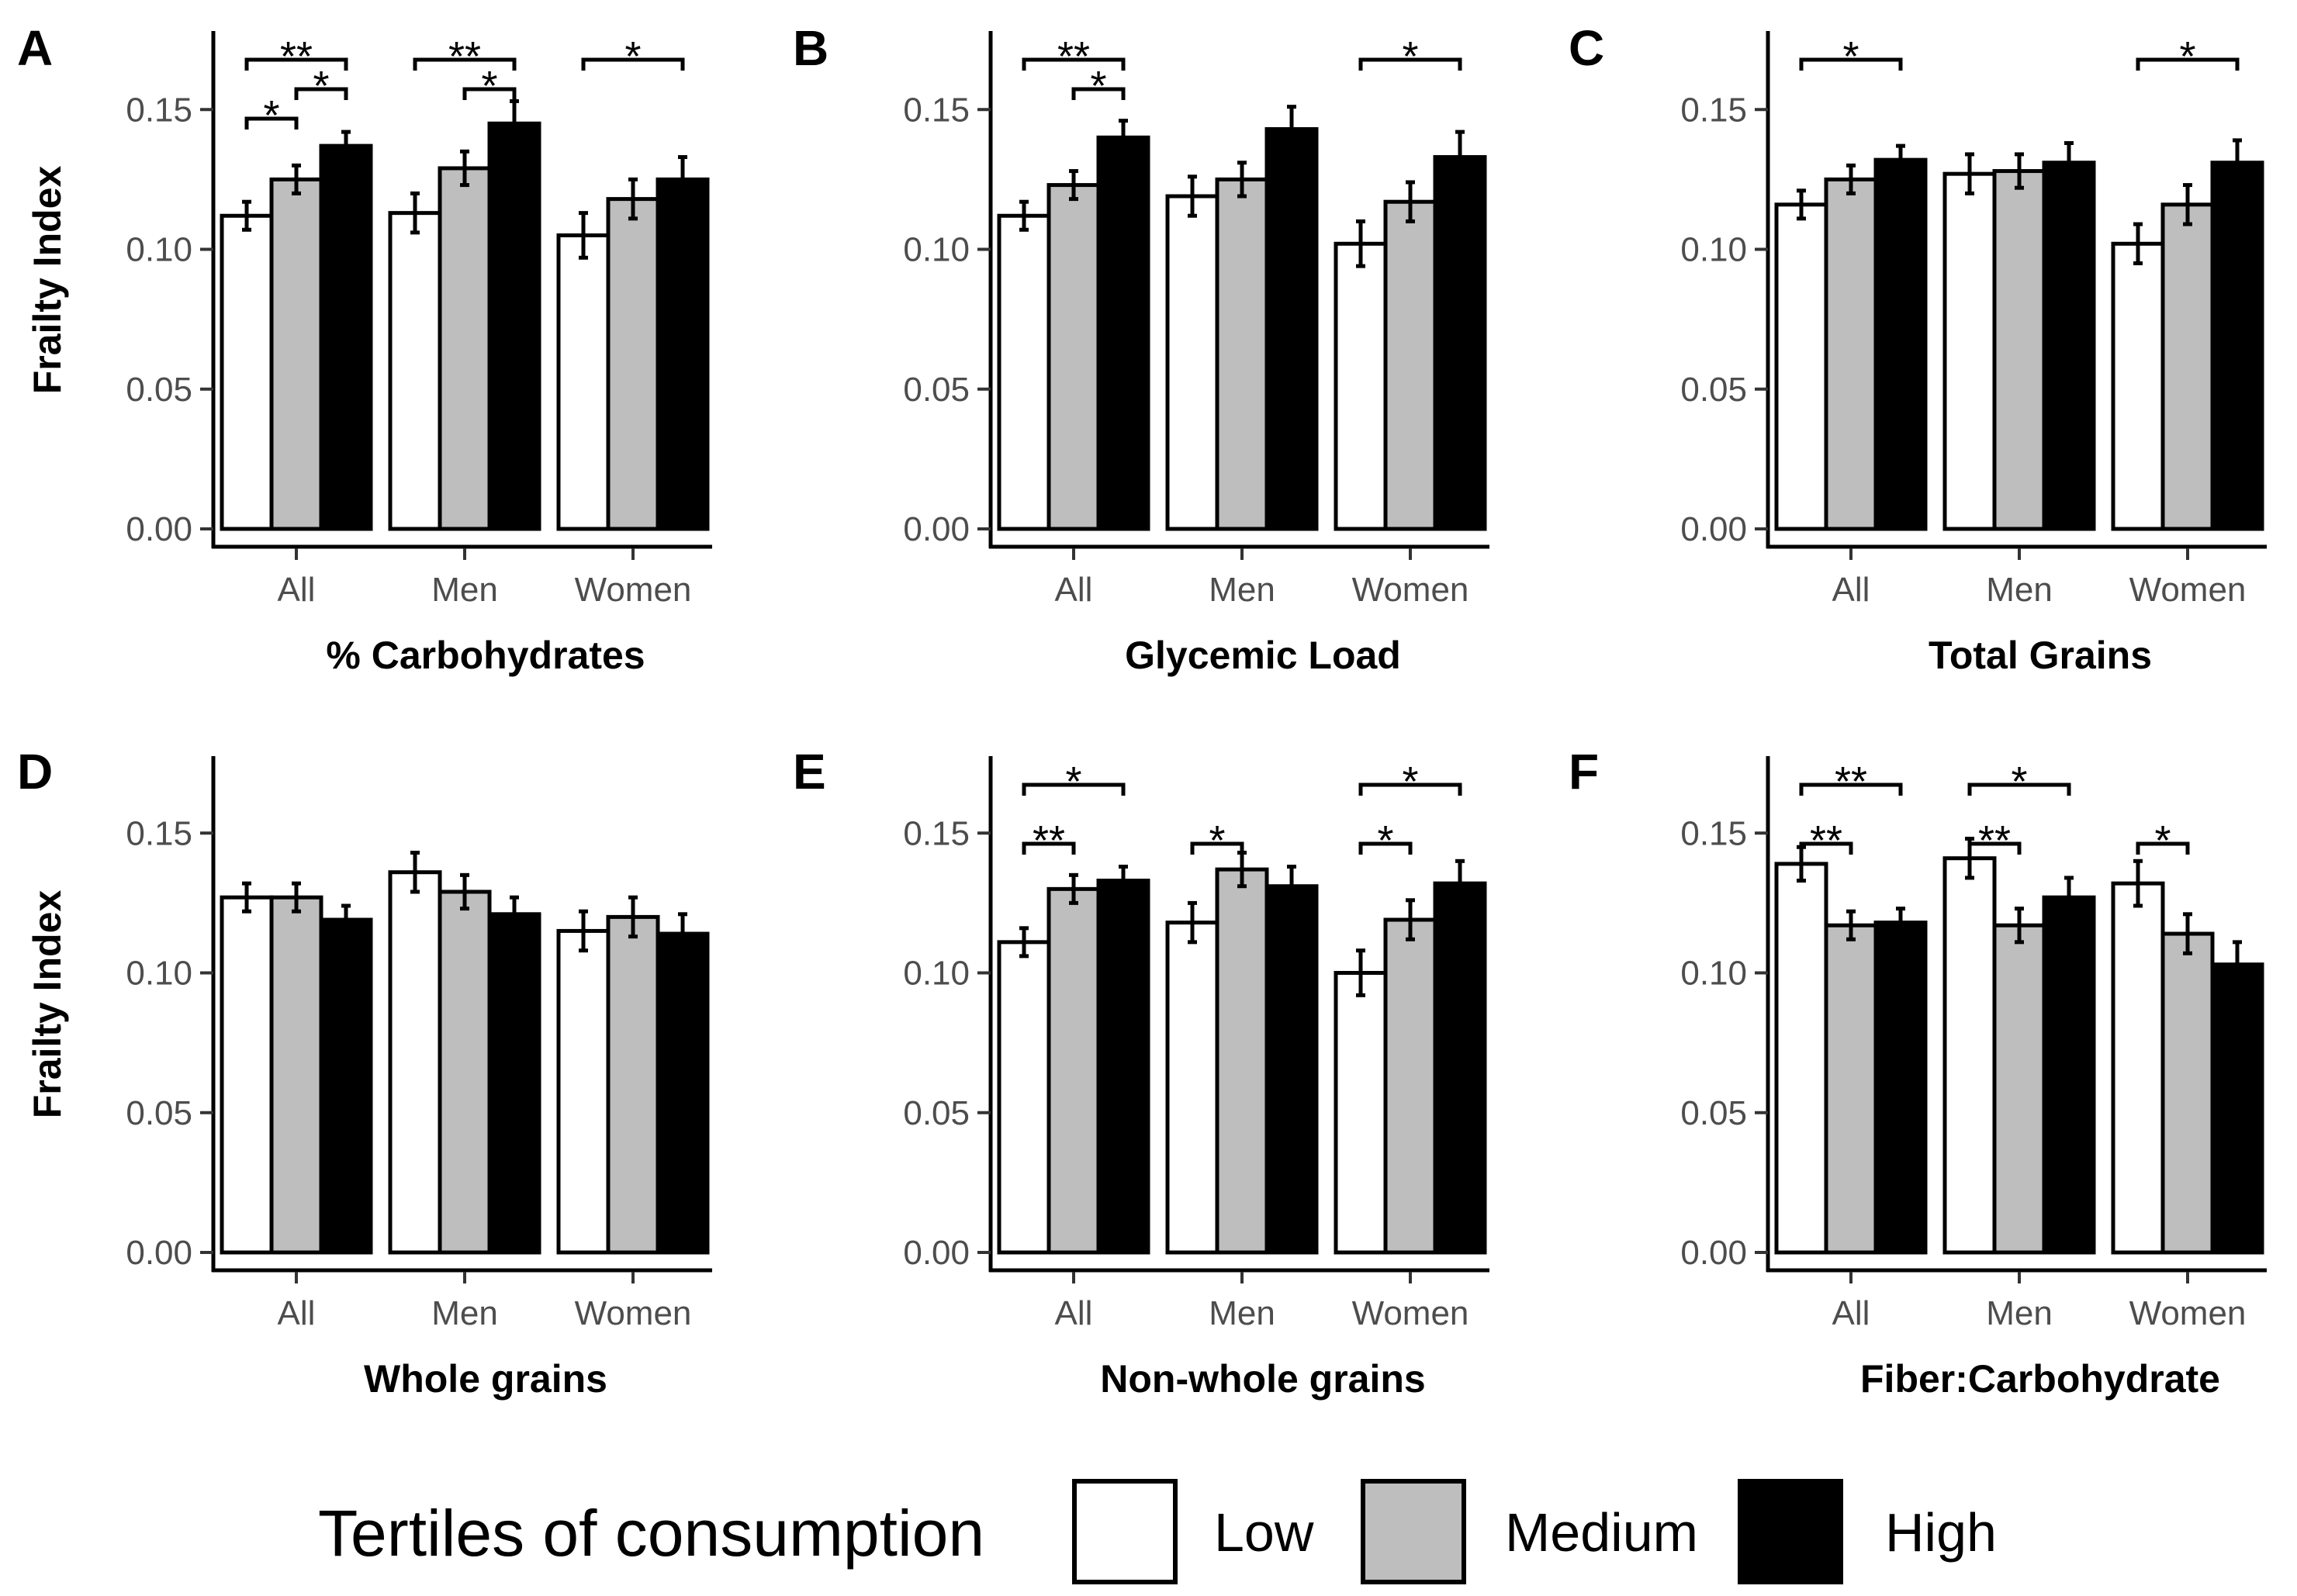 This screenshot has height=1596, width=2297. I want to click on x-axis-label: Glycemic Load, so click(1263, 655).